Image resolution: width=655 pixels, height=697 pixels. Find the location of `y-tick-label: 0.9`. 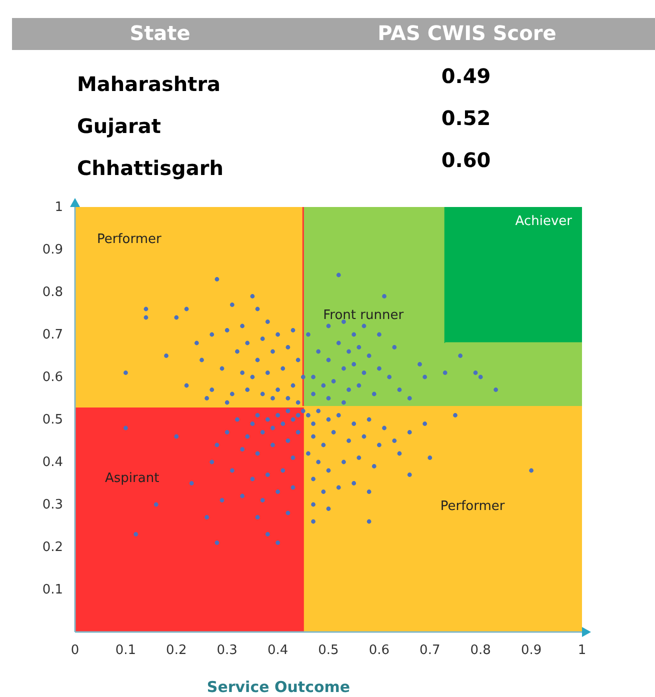

y-tick-label: 0.9 is located at coordinates (52, 250).